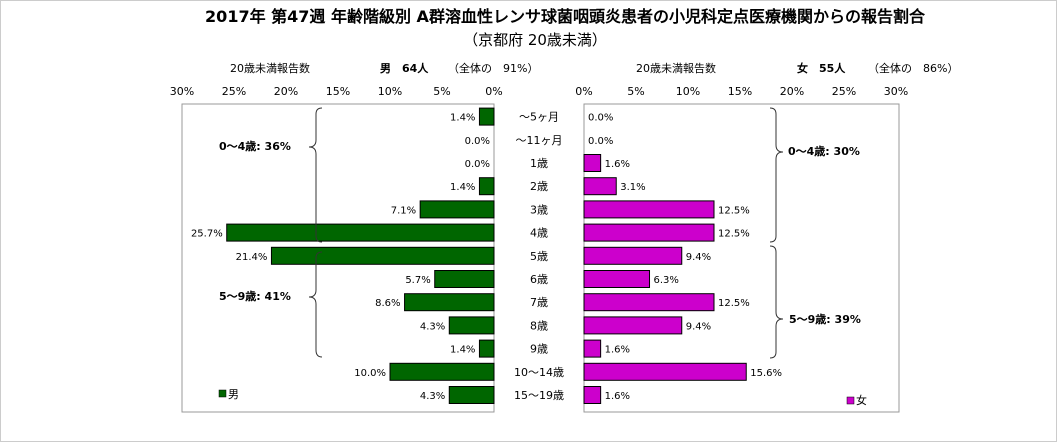  Describe the element at coordinates (207, 234) in the screenshot. I see `male-data-label: 25.7%` at that location.